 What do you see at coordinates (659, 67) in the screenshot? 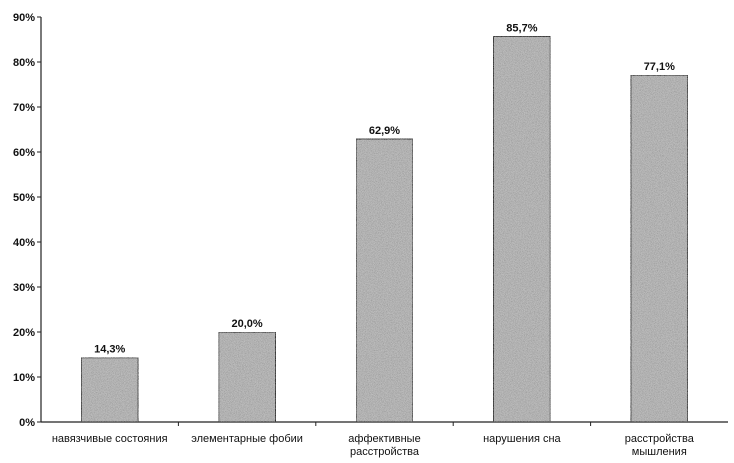
I see `data-label: 77,1%` at bounding box center [659, 67].